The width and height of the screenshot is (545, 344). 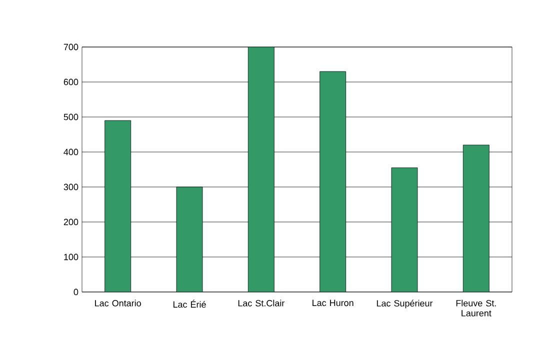 I want to click on x-tick-label: Fleuve St. Laurent, so click(x=476, y=308).